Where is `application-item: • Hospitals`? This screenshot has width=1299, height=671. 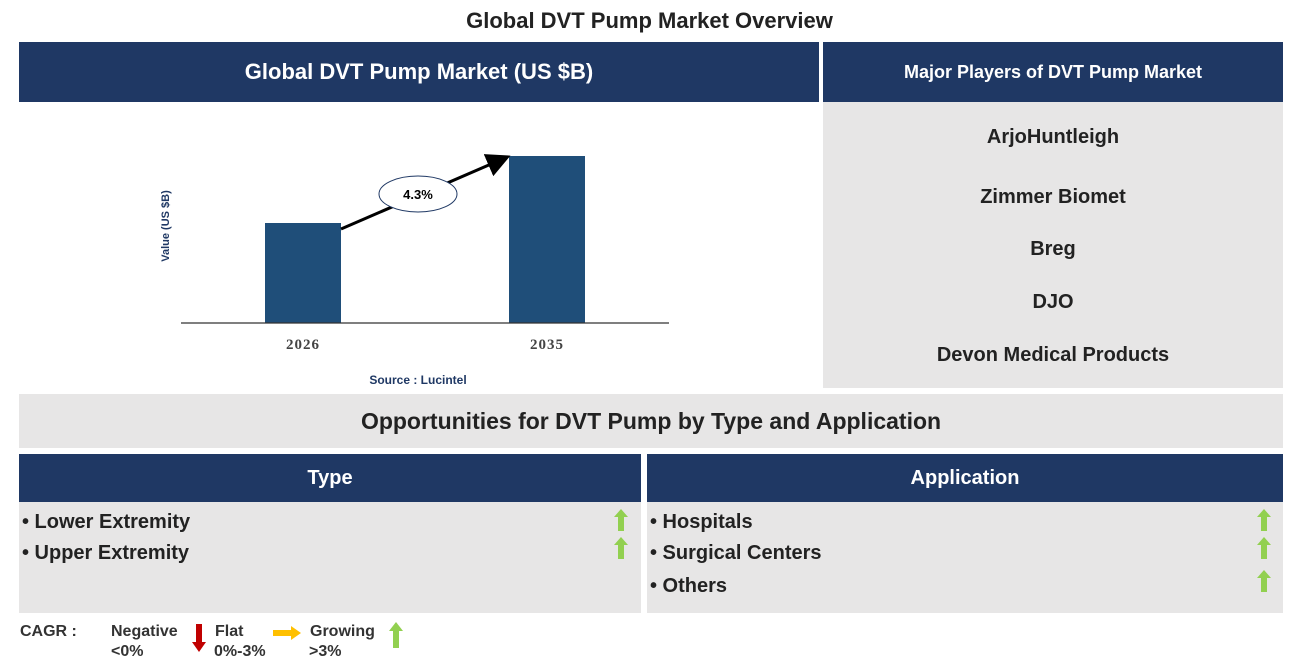 application-item: • Hospitals is located at coordinates (701, 522).